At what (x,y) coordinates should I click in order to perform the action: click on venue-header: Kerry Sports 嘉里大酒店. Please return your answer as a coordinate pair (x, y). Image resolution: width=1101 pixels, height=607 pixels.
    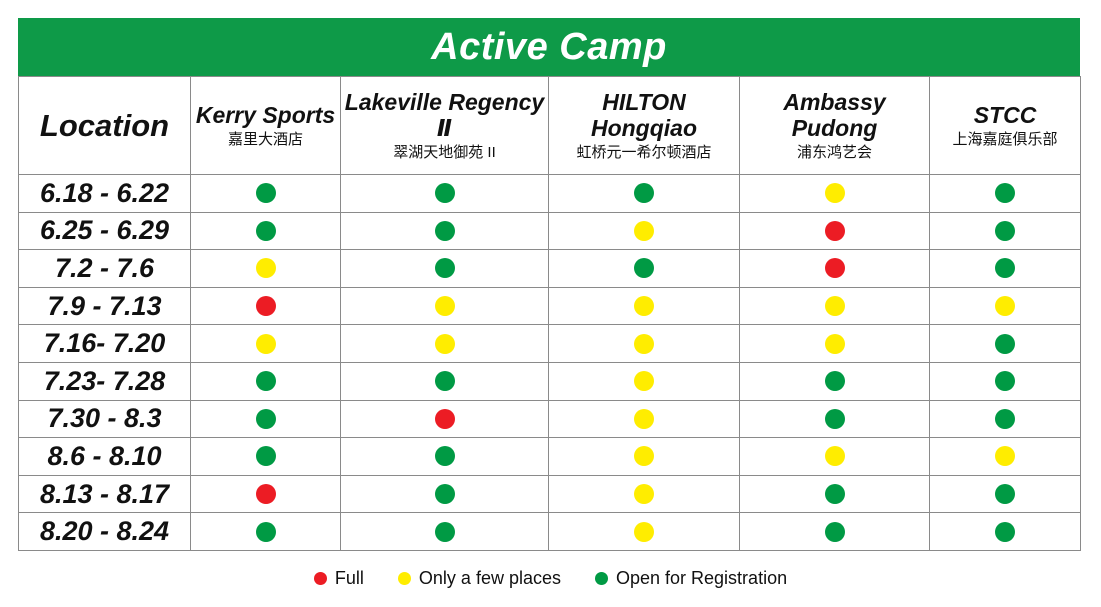
    Looking at the image, I should click on (265, 125).